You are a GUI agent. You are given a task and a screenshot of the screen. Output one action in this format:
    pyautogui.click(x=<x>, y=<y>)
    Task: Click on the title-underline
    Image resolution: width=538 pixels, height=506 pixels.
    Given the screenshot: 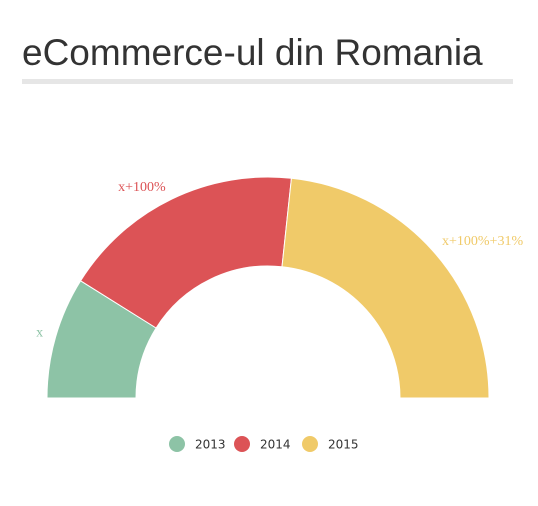 What is the action you would take?
    pyautogui.click(x=267, y=81)
    